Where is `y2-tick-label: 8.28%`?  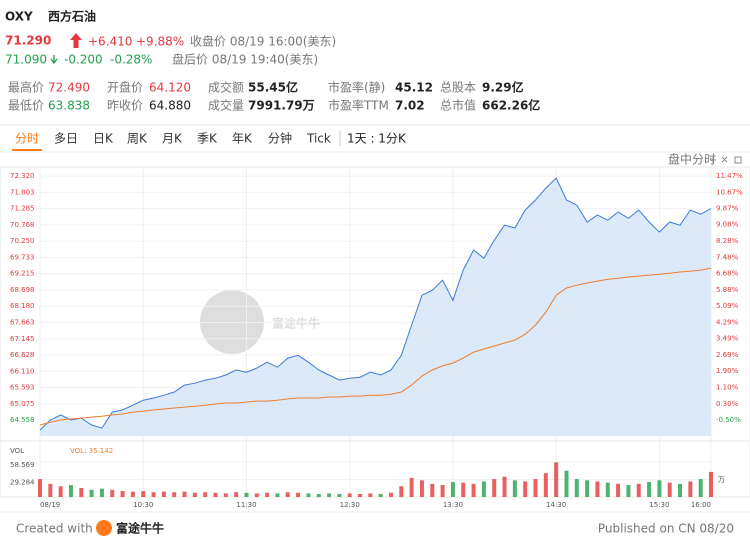
y2-tick-label: 8.28% is located at coordinates (727, 241).